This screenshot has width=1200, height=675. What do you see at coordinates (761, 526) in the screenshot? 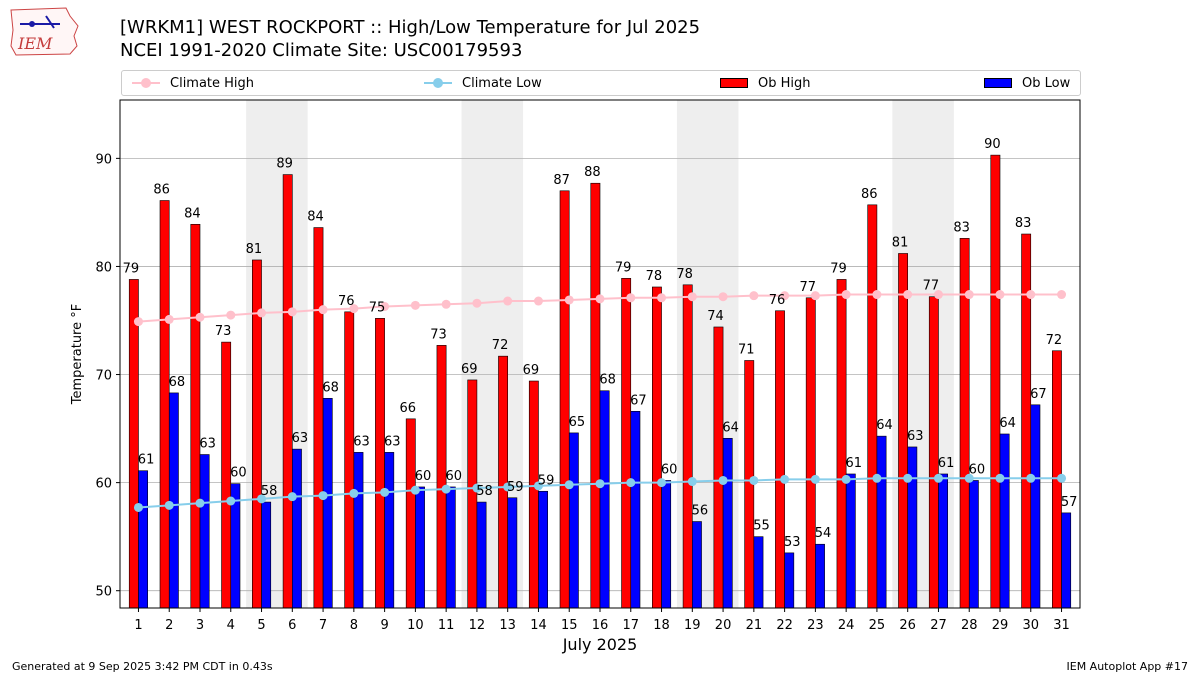
I see `ob-low-label: 55` at bounding box center [761, 526].